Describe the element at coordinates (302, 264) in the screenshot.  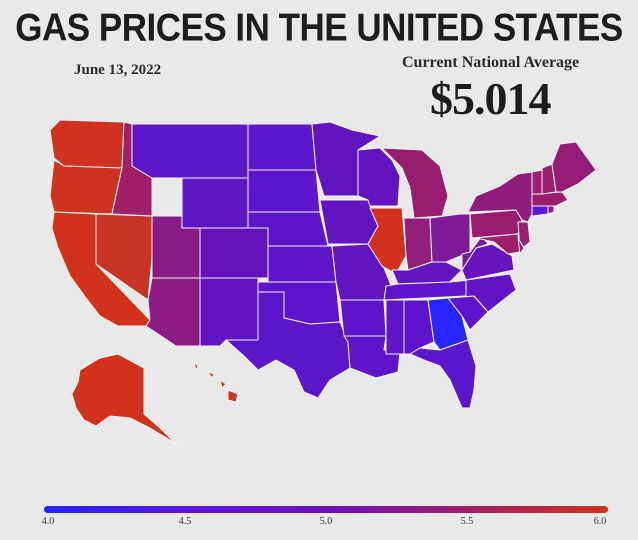
I see `state-kansas` at that location.